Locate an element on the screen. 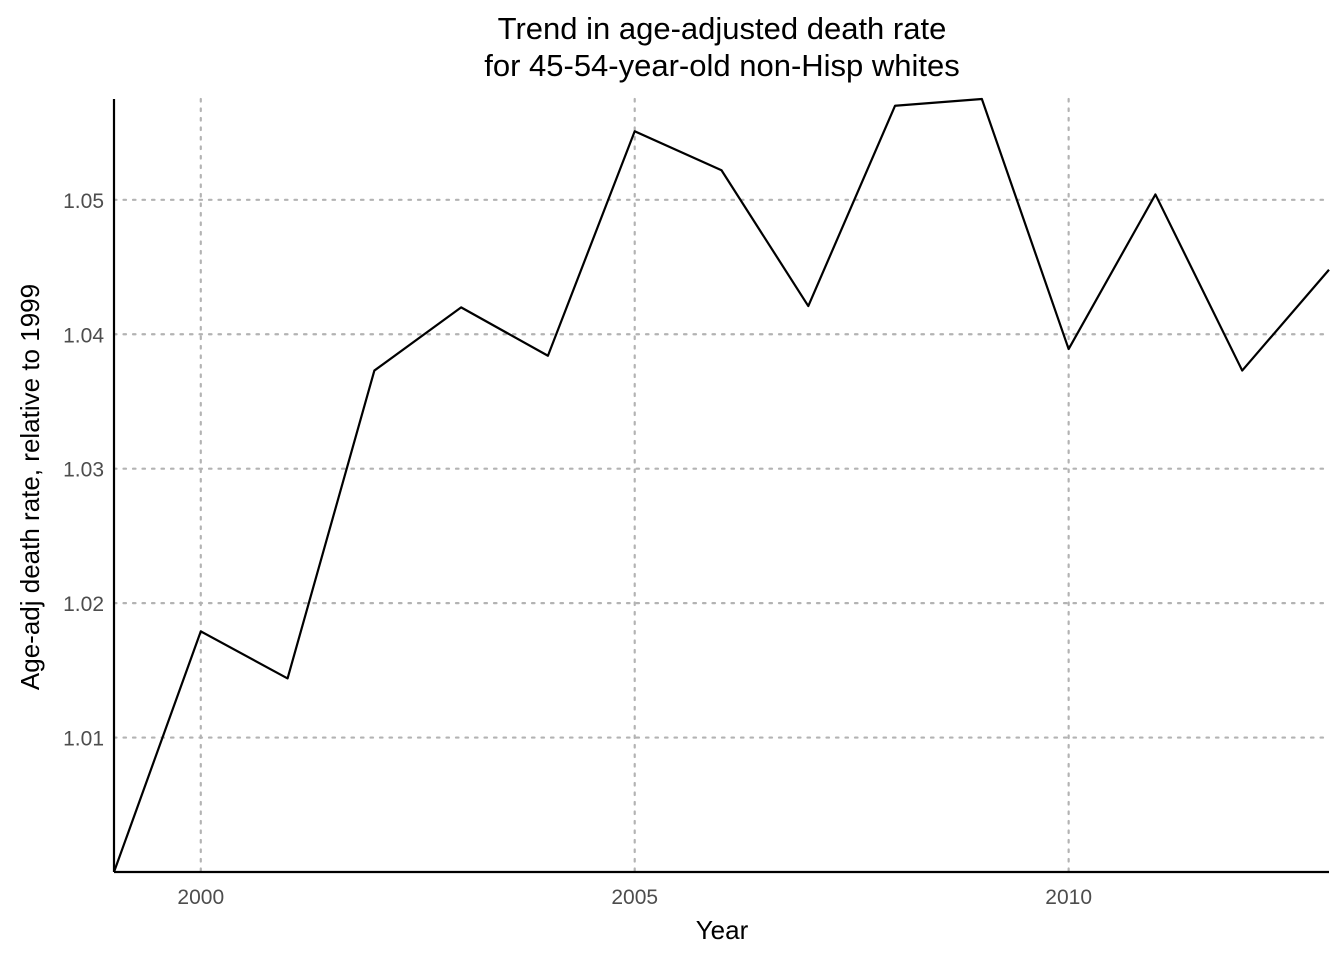 This screenshot has height=960, width=1344. y-tick-label: 1.03 is located at coordinates (83, 470).